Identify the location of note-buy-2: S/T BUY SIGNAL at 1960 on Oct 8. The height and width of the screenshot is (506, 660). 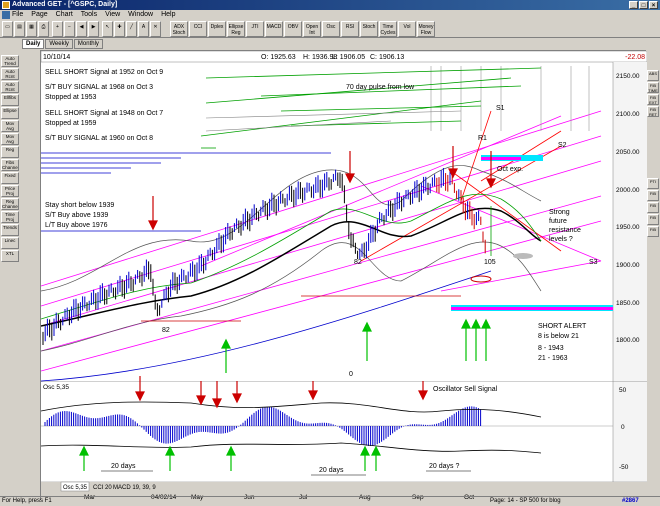
(99, 138).